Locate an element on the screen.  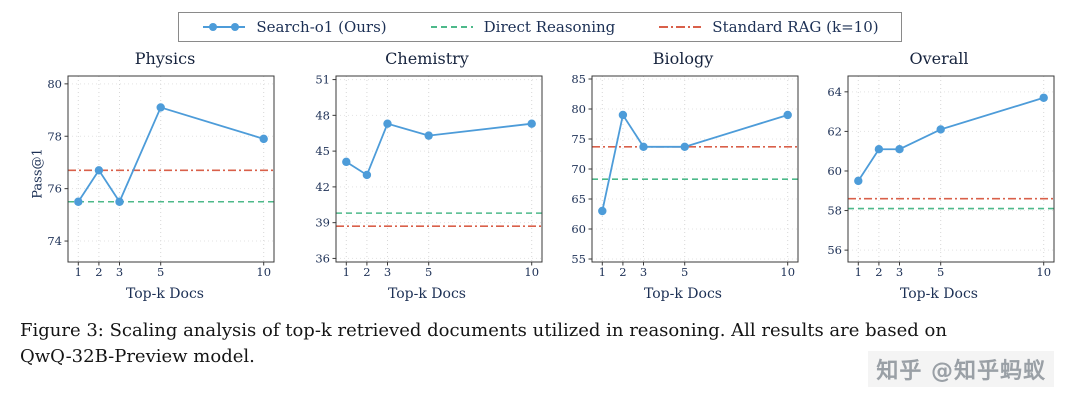
y-tick-label: 70 is located at coordinates (578, 169).